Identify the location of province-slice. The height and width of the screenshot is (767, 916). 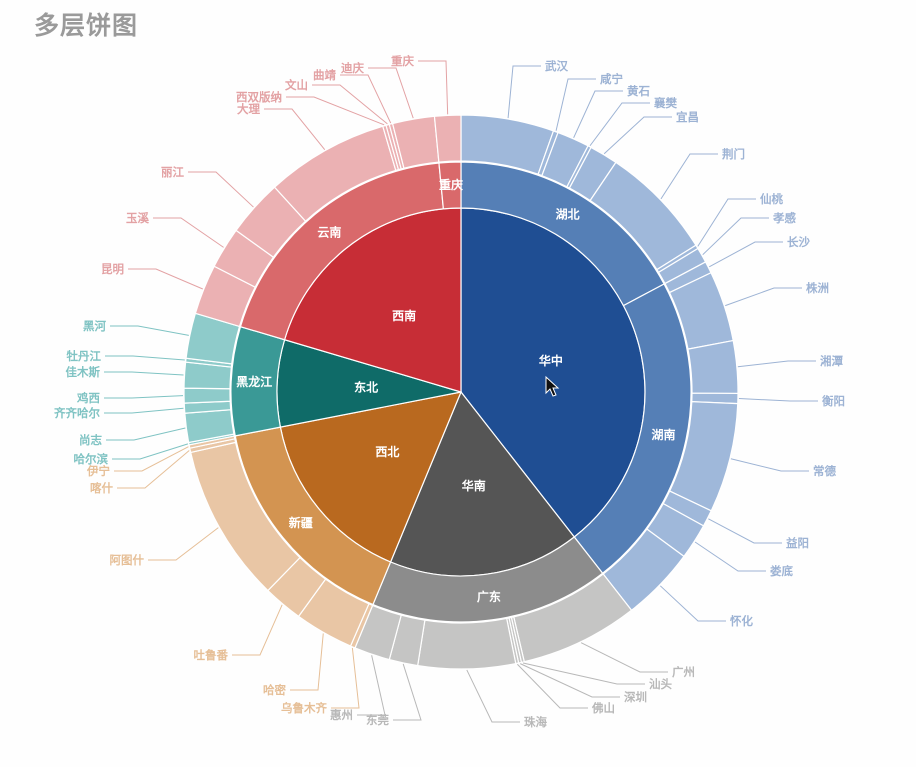
(450, 185).